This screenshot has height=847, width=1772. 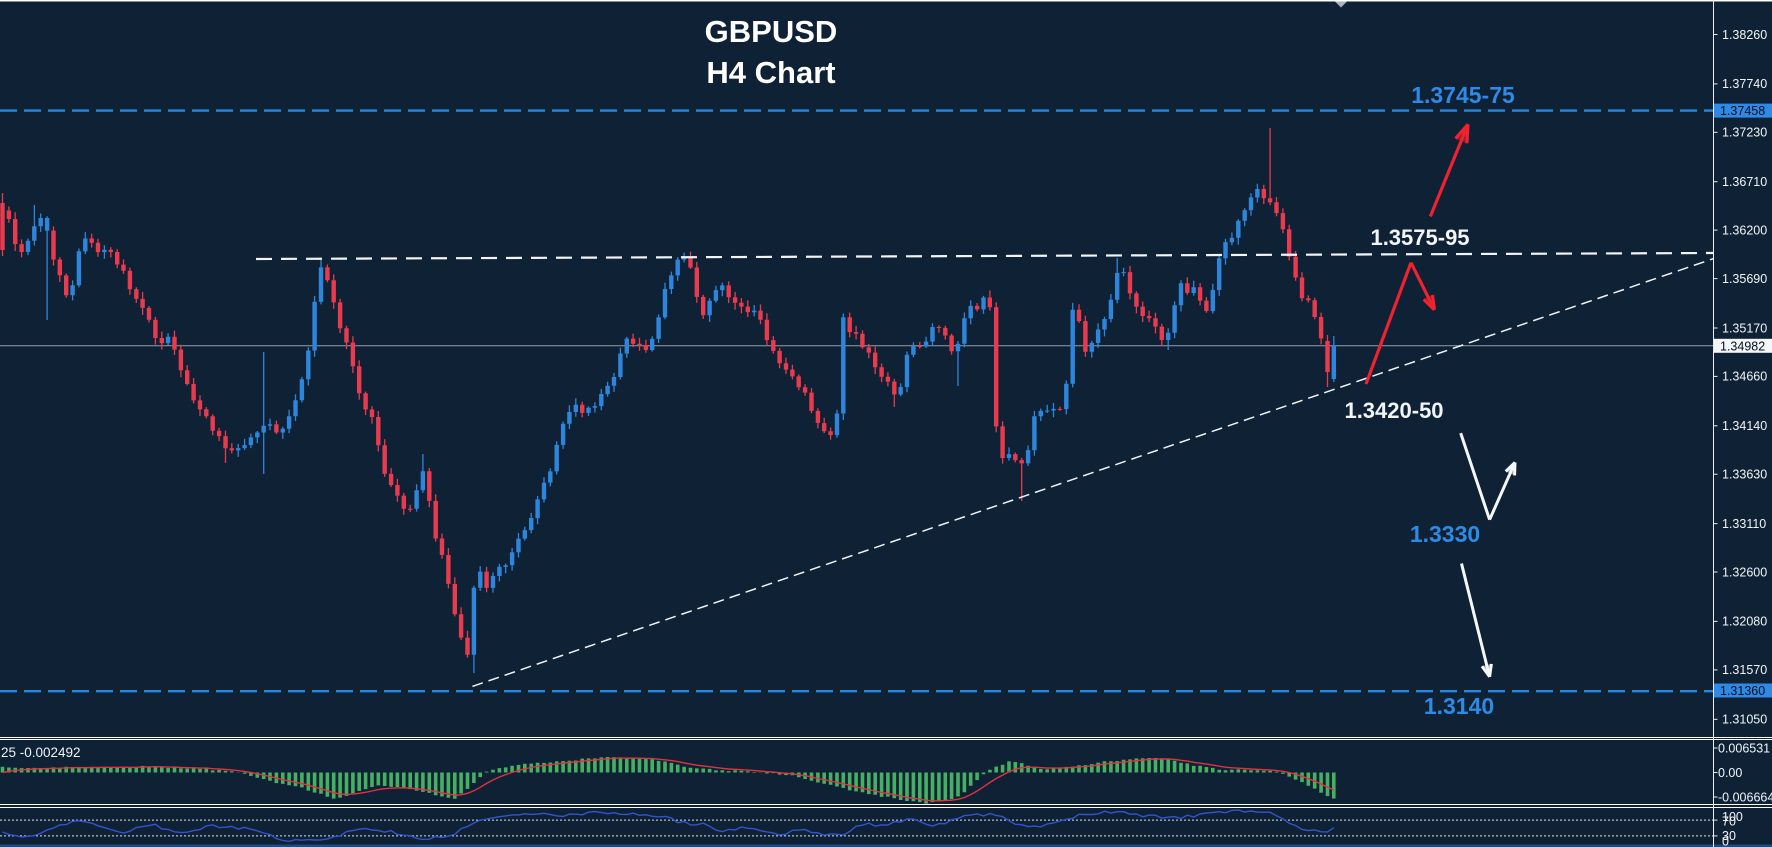 I want to click on svg-text: 1.32080, so click(x=1744, y=622).